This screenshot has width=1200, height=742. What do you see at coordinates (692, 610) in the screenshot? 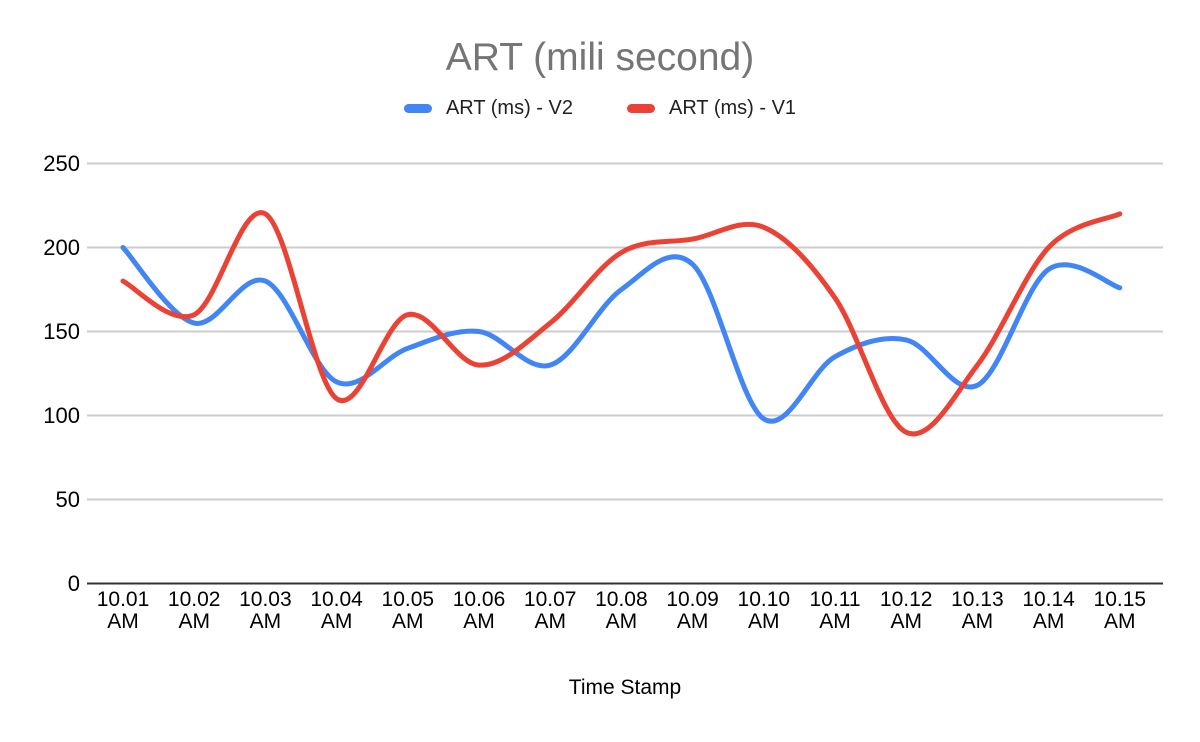
I see `x-axis-tick-label: 10.09 AM` at bounding box center [692, 610].